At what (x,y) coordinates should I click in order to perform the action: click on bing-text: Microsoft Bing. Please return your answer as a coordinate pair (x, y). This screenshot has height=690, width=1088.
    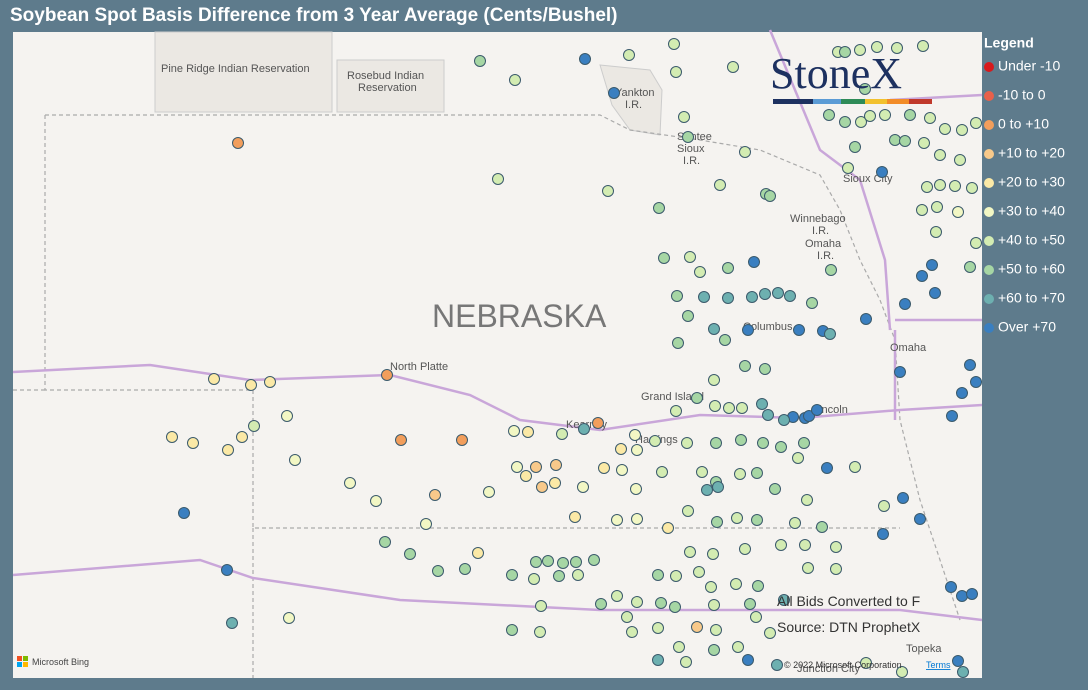
    Looking at the image, I should click on (60, 662).